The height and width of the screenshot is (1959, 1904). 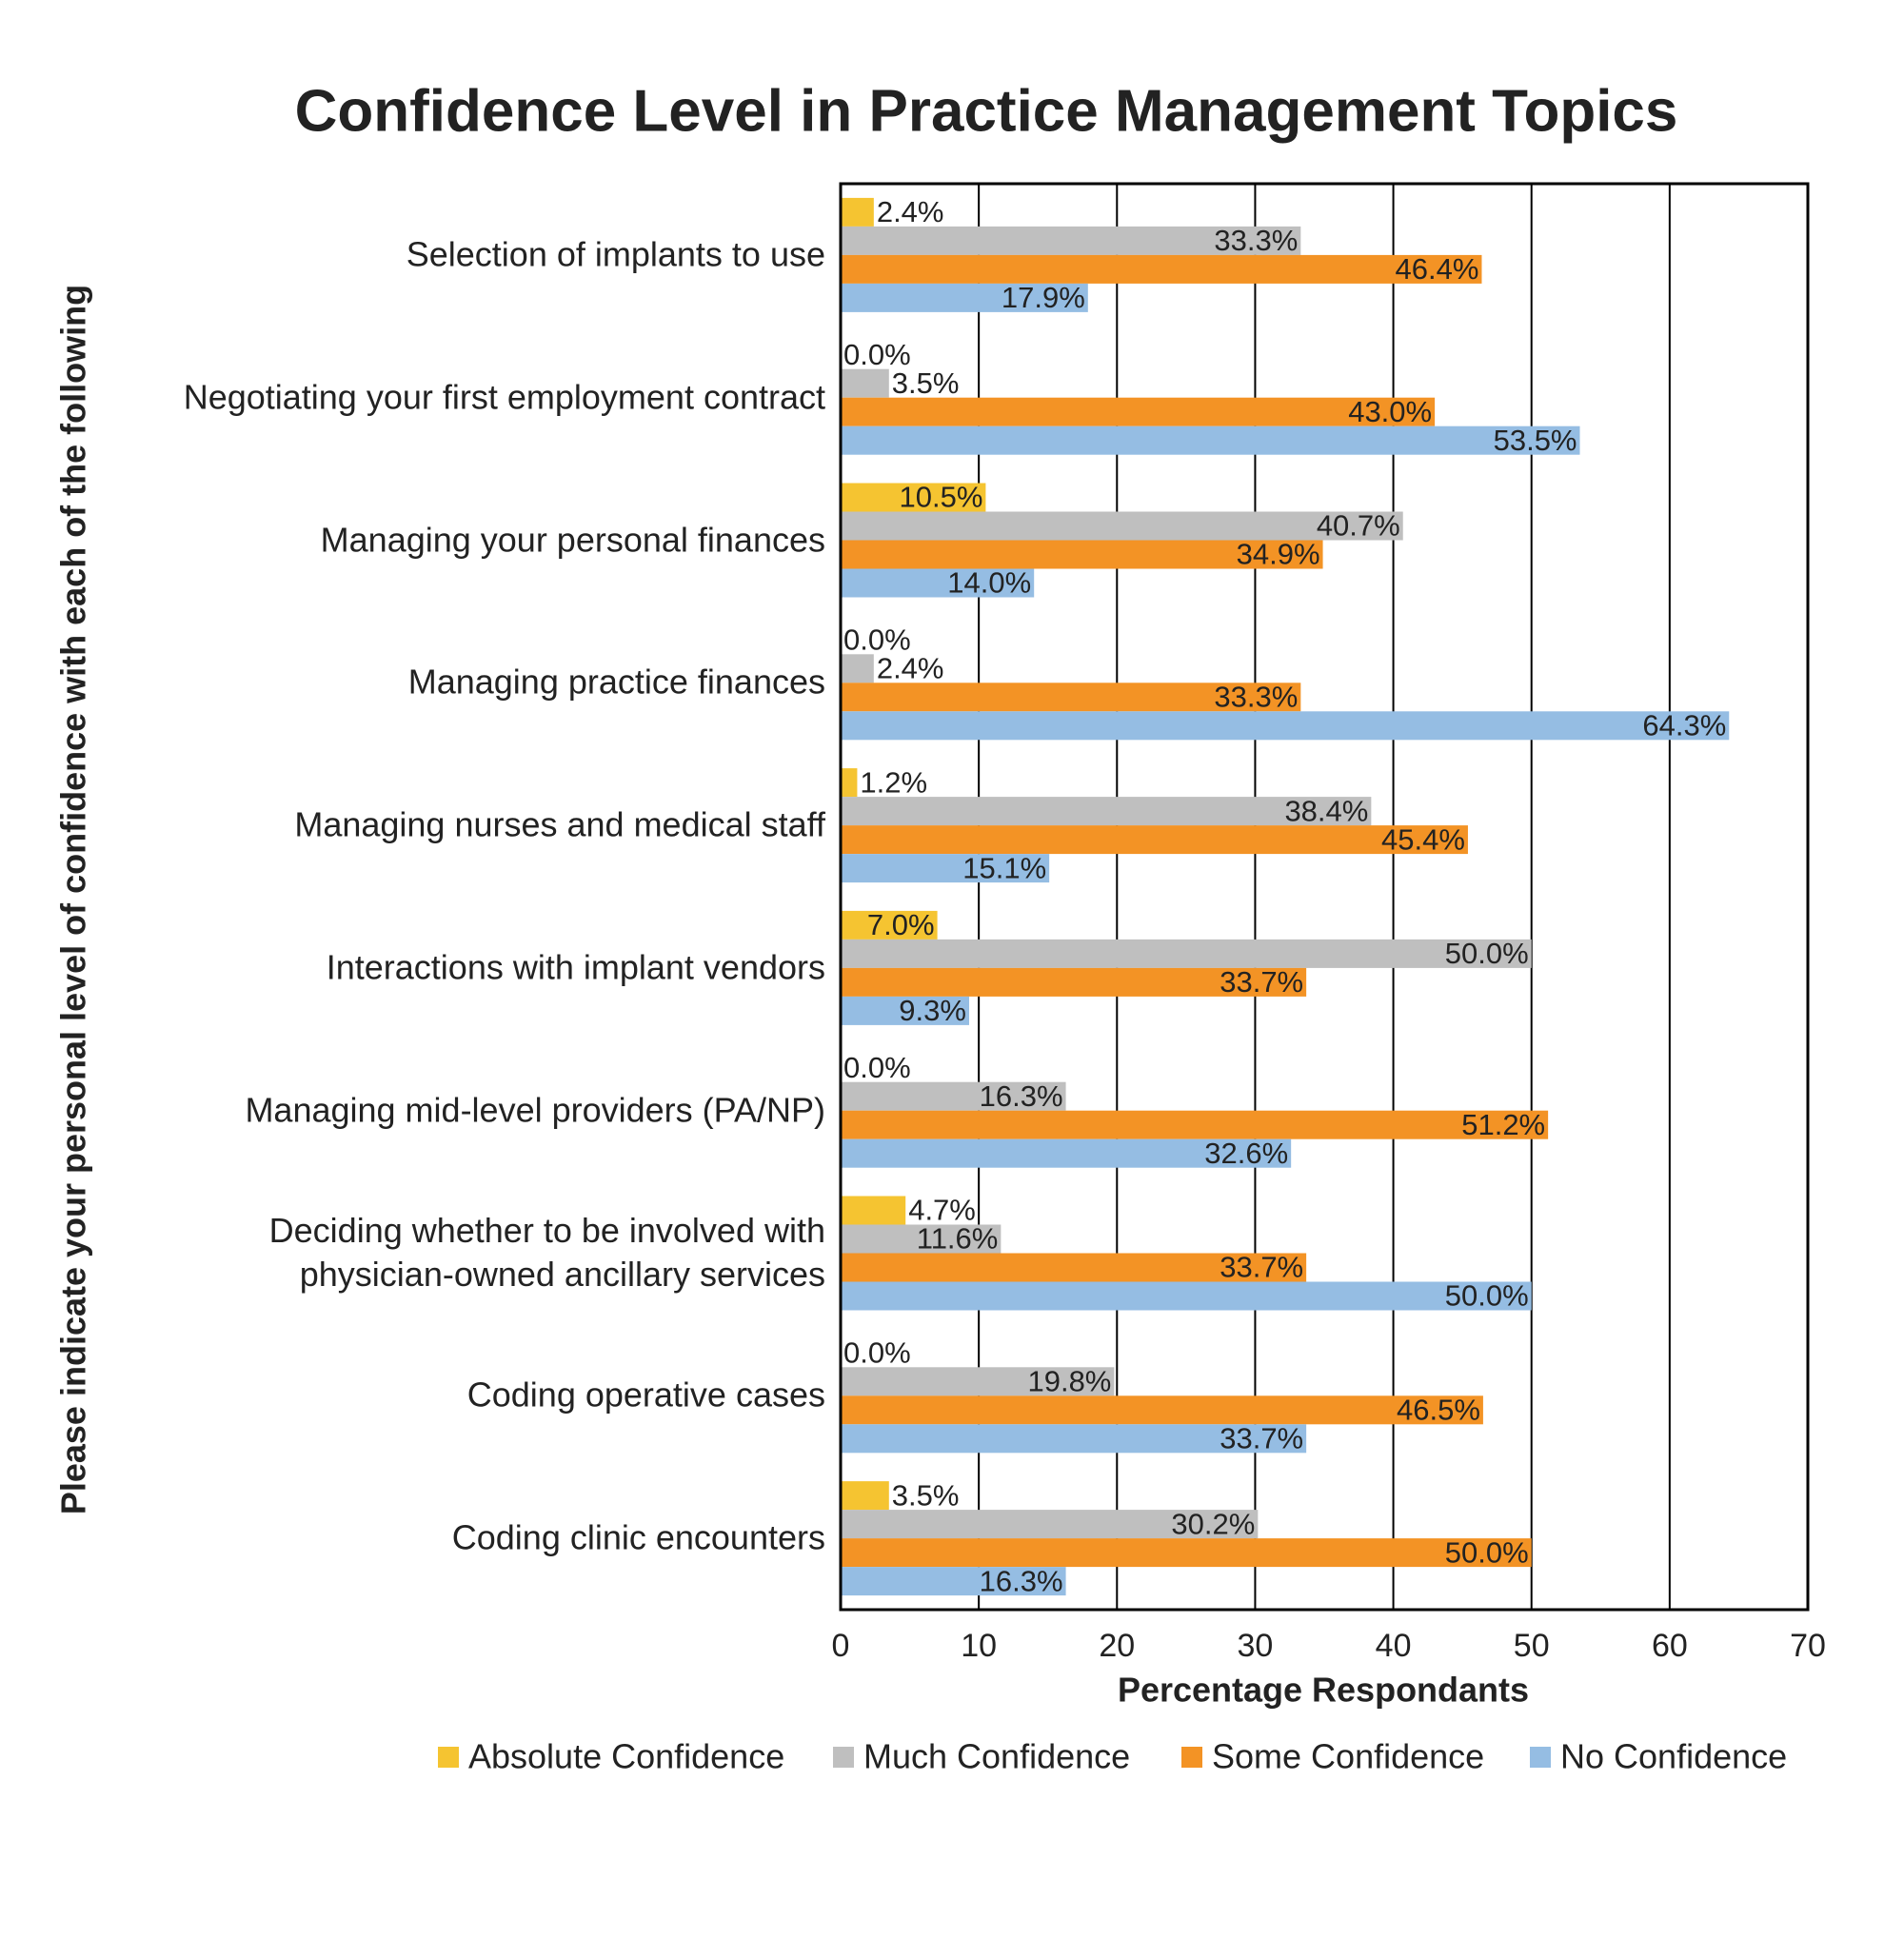 I want to click on value-label: 30.2%, so click(x=1213, y=1523).